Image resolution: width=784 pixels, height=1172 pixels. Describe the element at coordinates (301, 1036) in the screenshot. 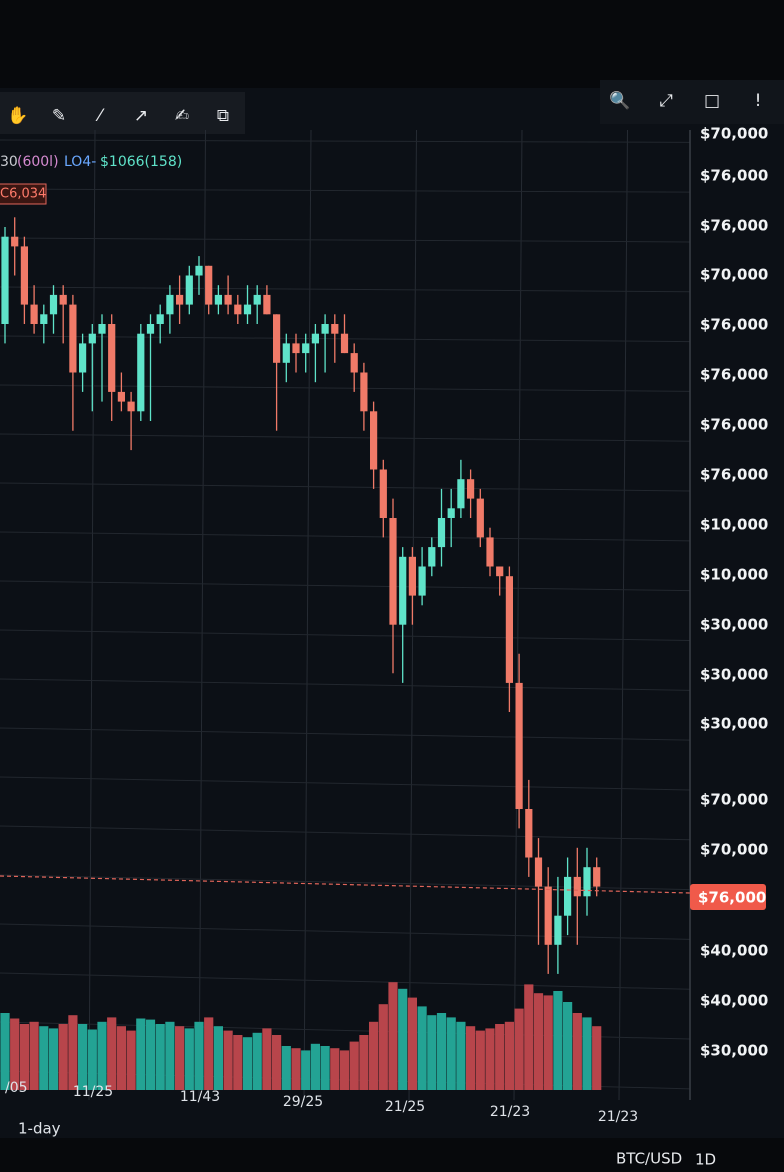

I see `volume` at that location.